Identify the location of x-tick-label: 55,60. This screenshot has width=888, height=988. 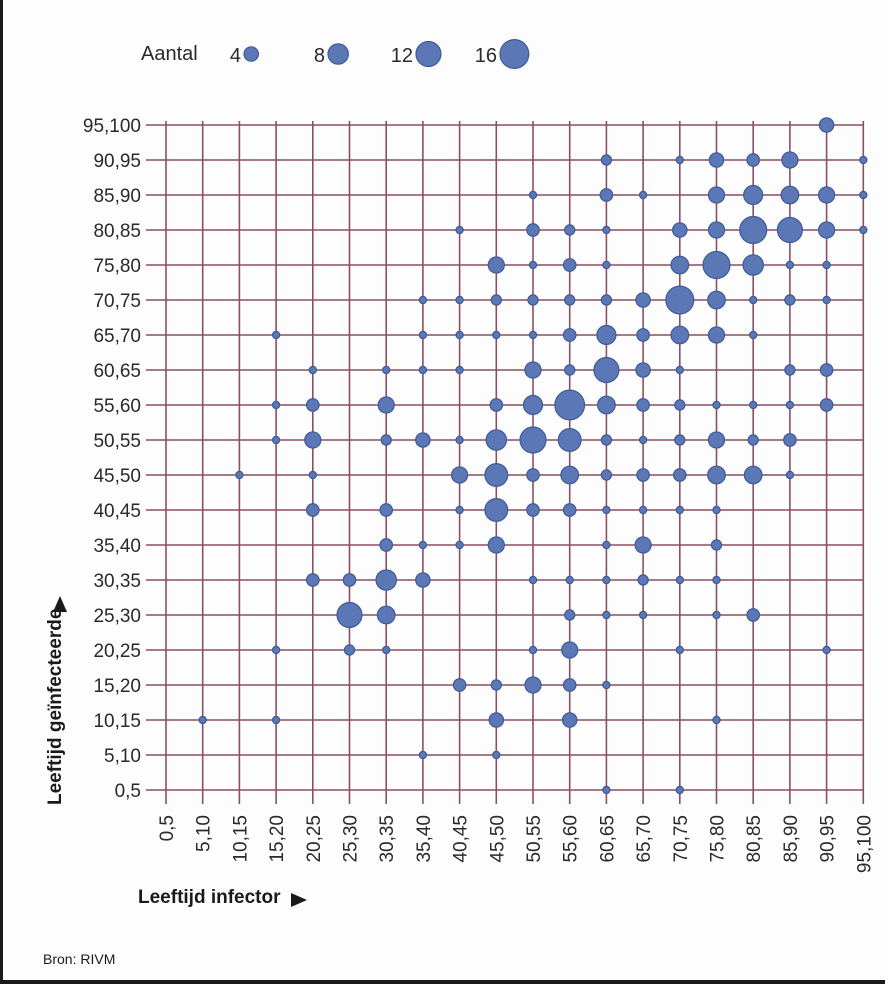
(571, 839).